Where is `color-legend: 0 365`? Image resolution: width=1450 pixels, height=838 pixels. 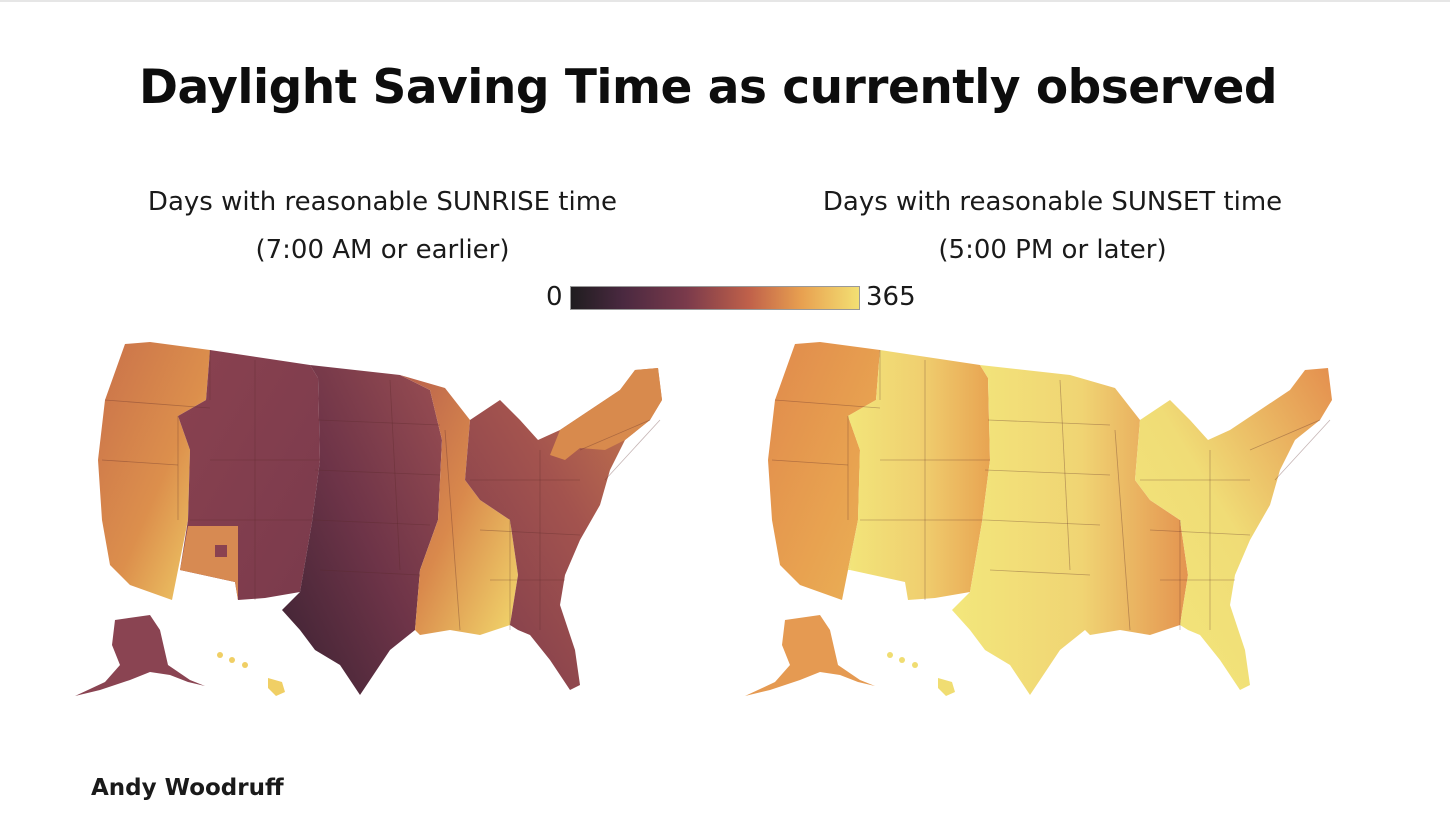 color-legend: 0 365 is located at coordinates (730, 297).